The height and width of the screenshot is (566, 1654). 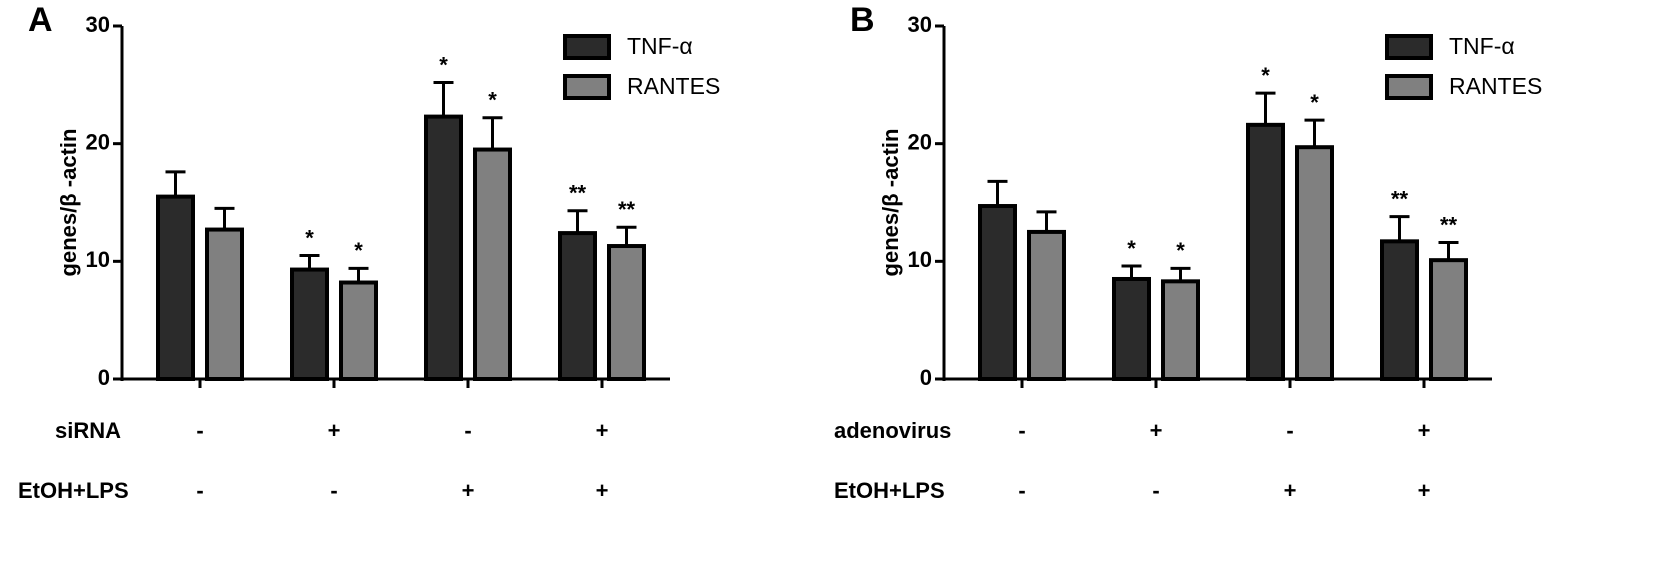 I want to click on condition-name: siRNA, so click(x=88, y=430).